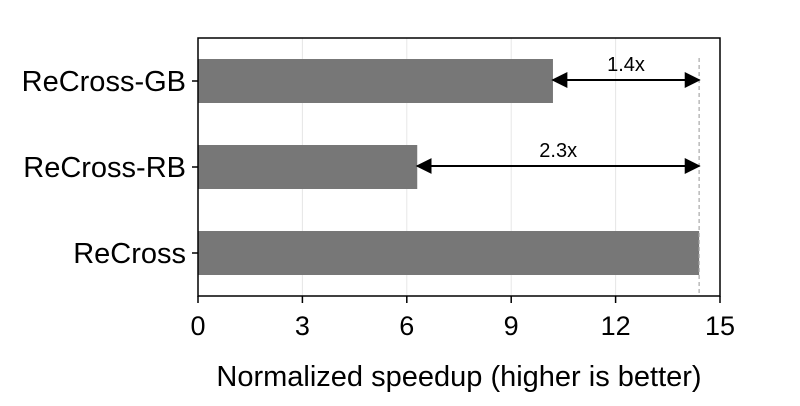  What do you see at coordinates (197, 326) in the screenshot?
I see `x-tick-label: 0` at bounding box center [197, 326].